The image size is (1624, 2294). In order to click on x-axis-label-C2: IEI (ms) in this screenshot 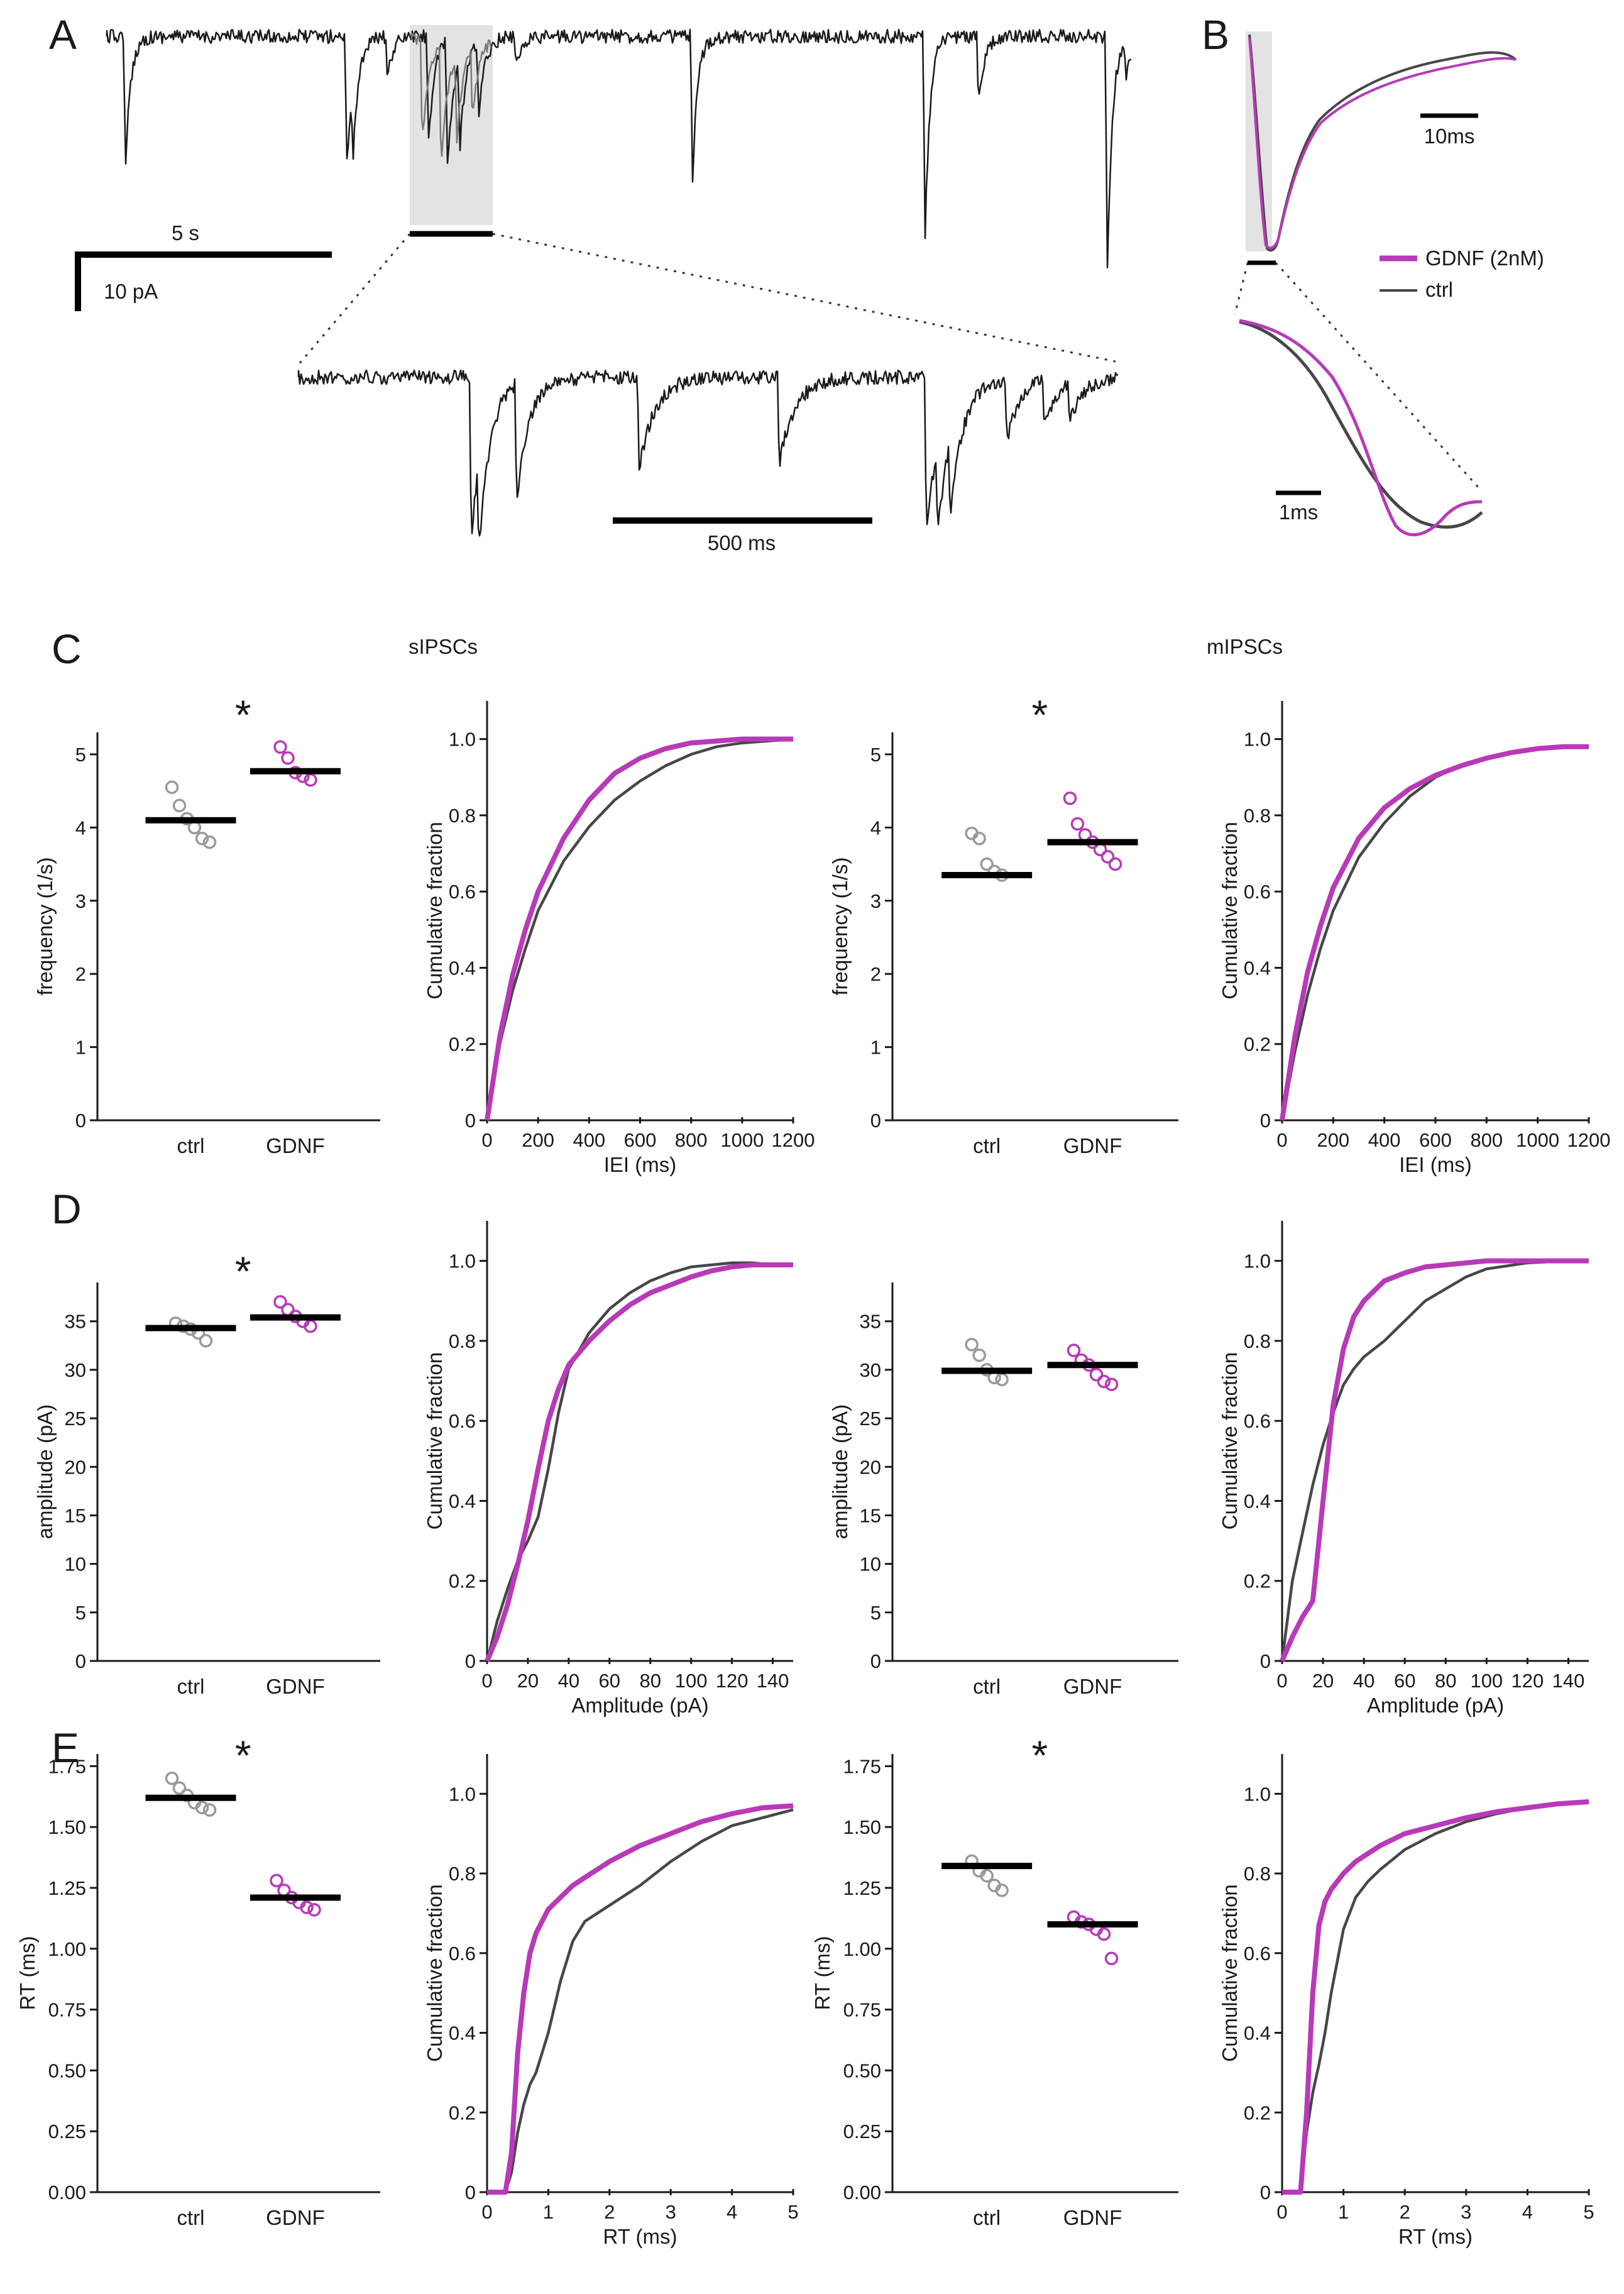, I will do `click(640, 1164)`.